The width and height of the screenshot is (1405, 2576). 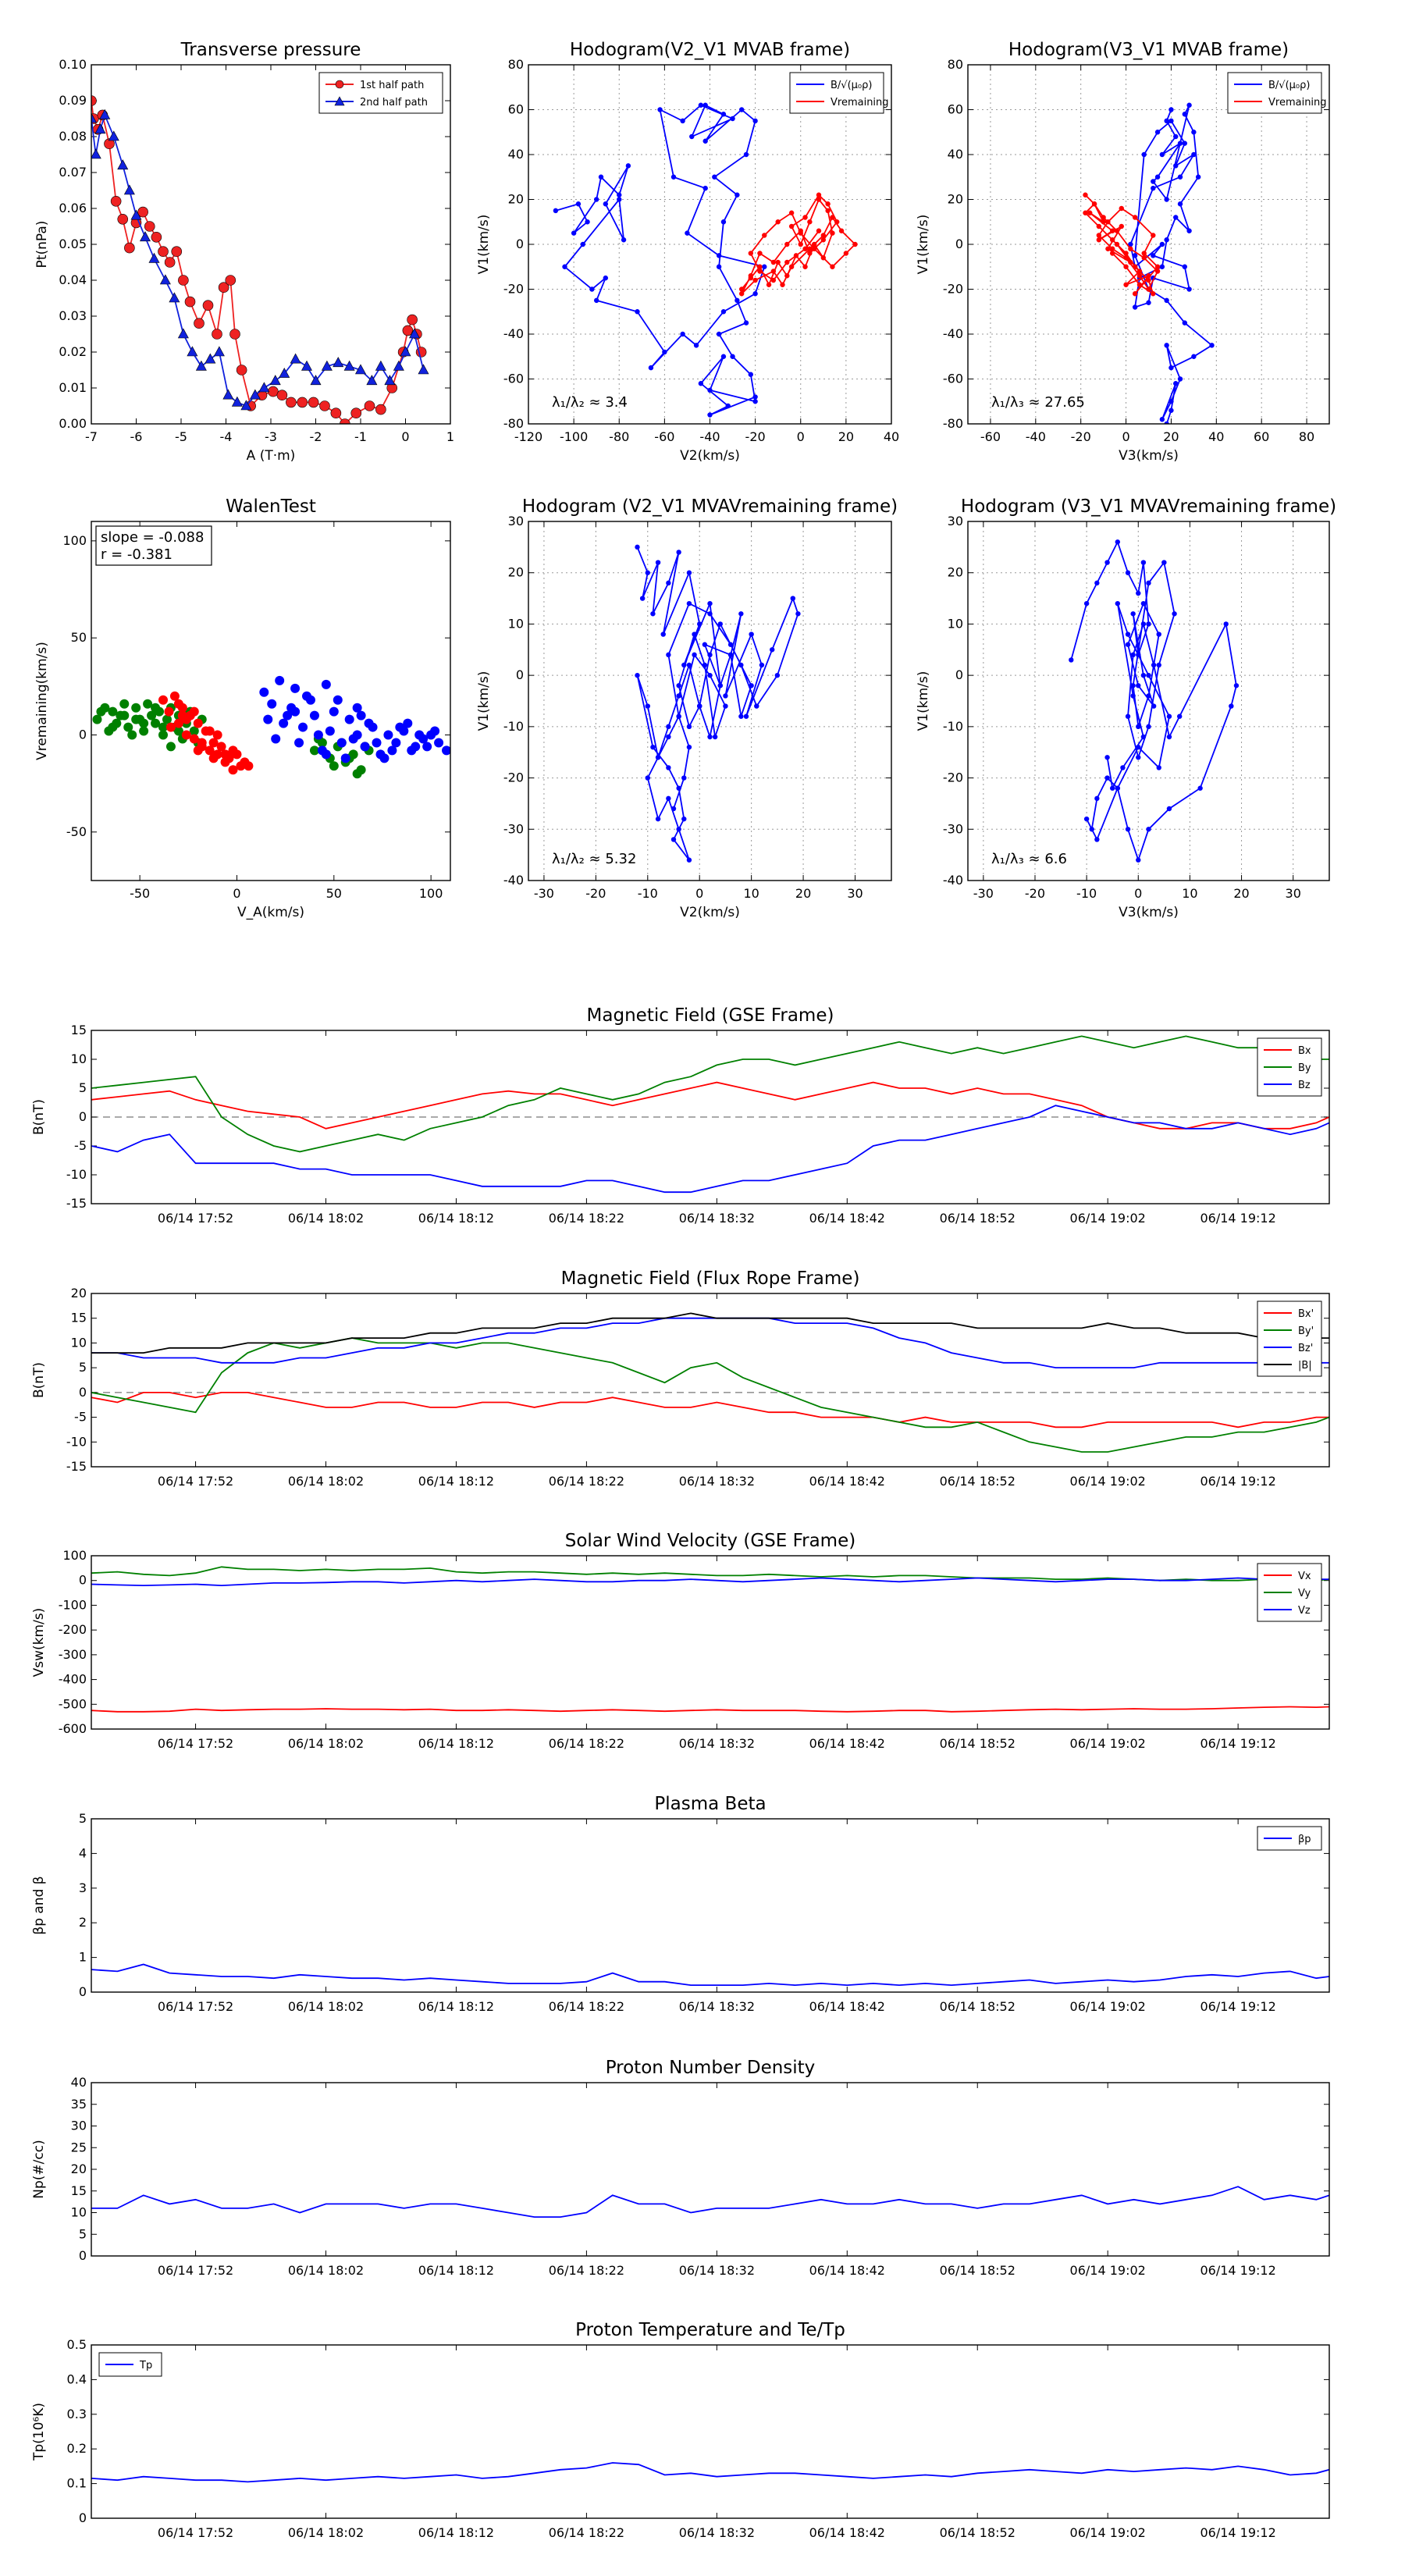 What do you see at coordinates (1149, 456) in the screenshot?
I see `x-axis-label: V3(km/s)` at bounding box center [1149, 456].